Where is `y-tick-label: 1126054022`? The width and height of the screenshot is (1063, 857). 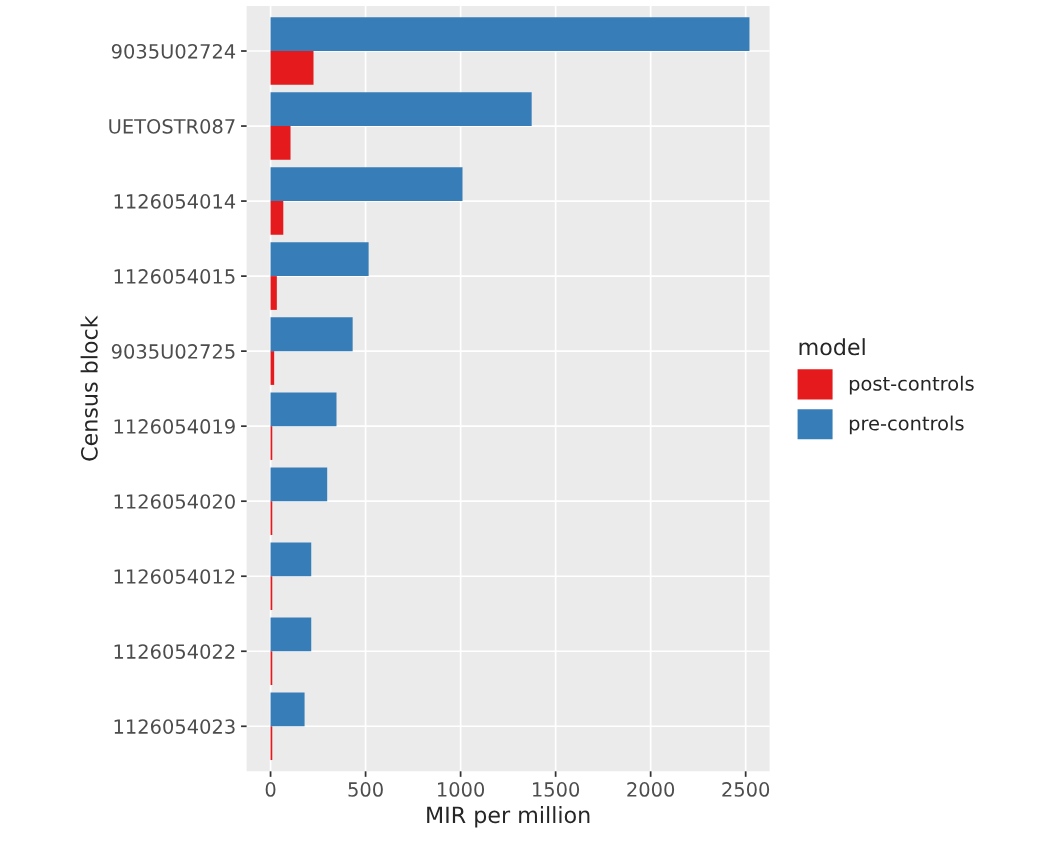
y-tick-label: 1126054022 is located at coordinates (174, 651).